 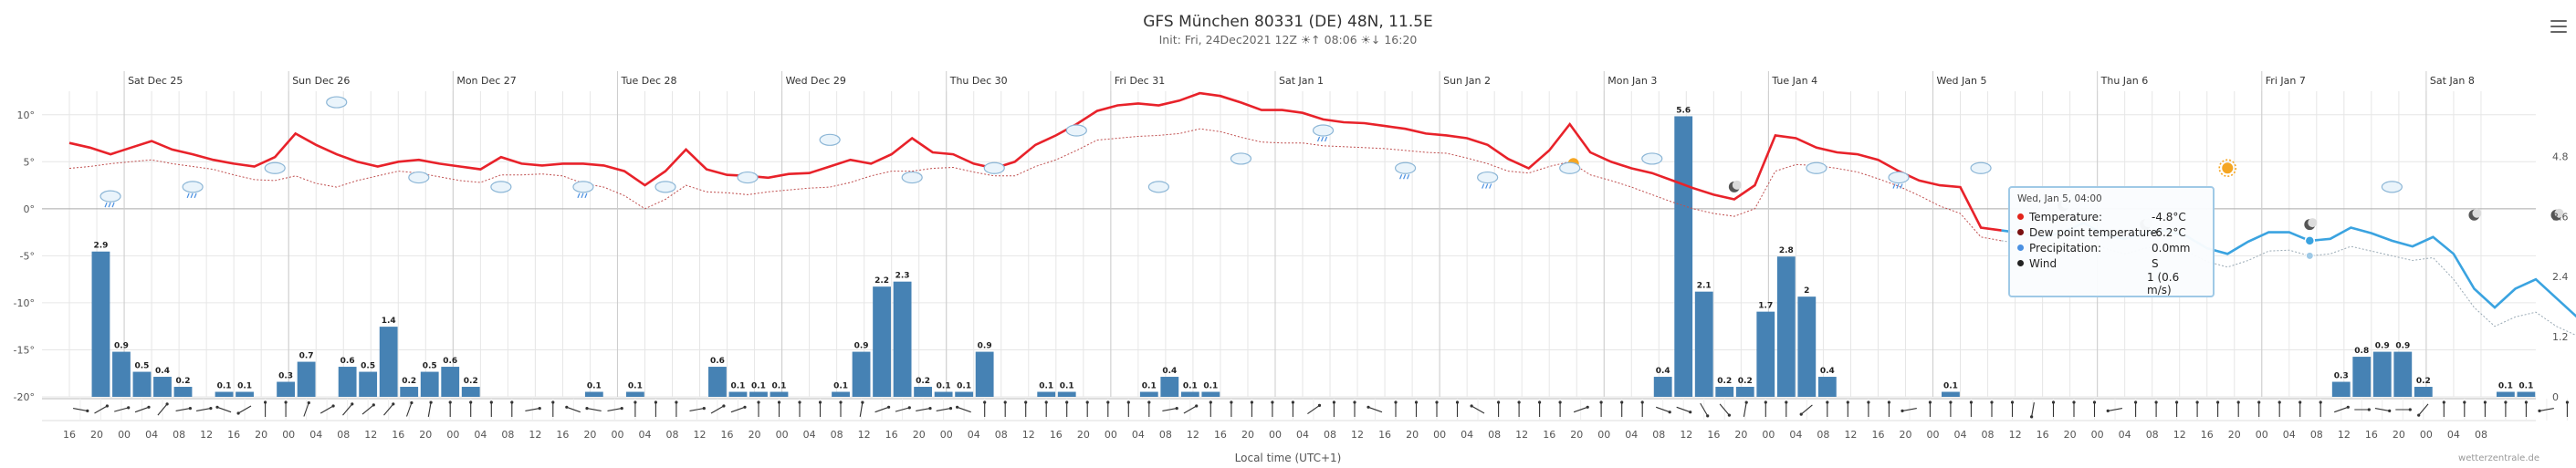 I want to click on precipitation-label: 0.4, so click(x=162, y=371).